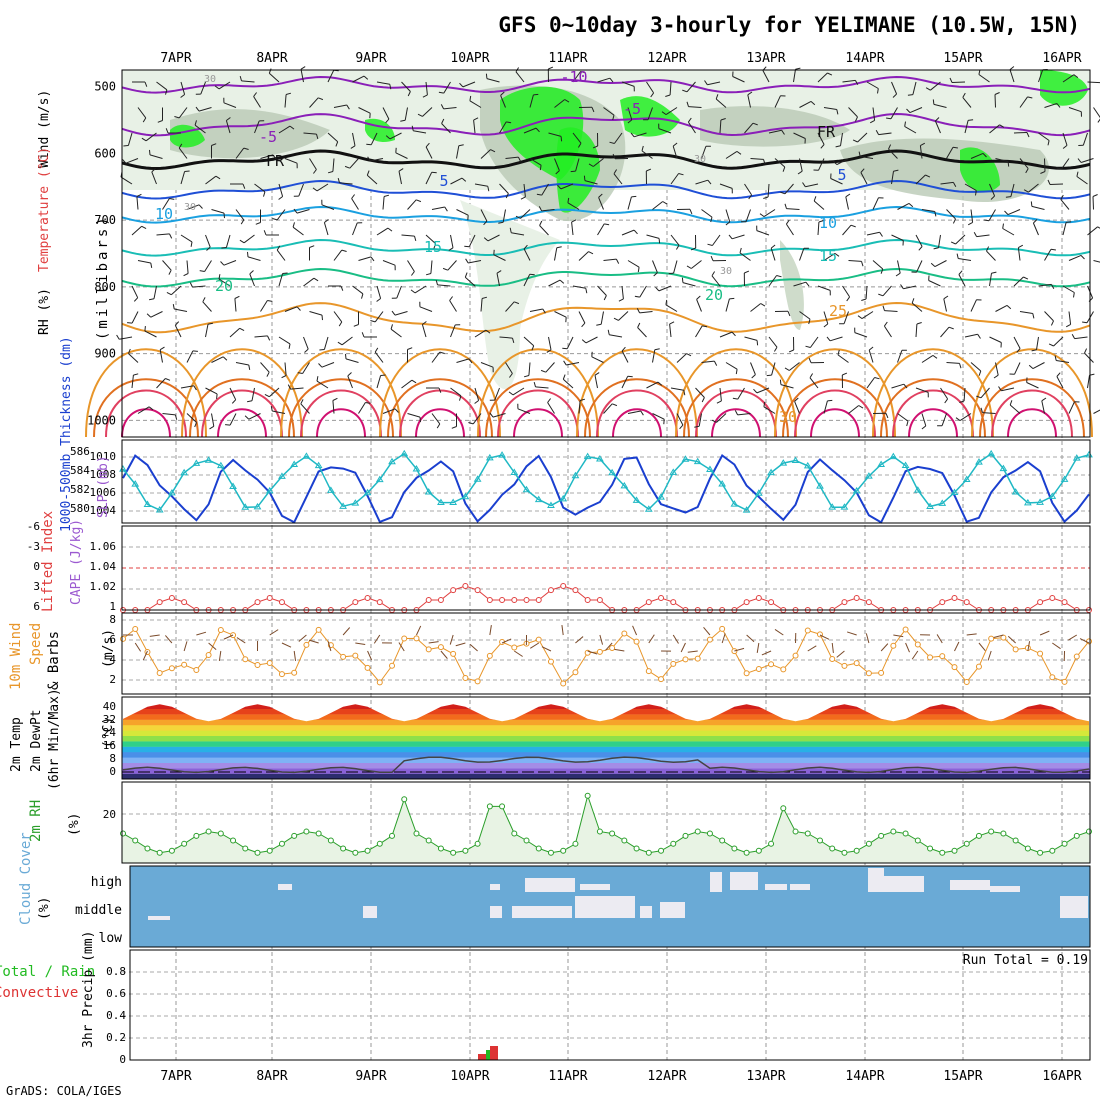 The height and width of the screenshot is (1100, 1100). I want to click on p3-left-label: Lifted Index, so click(48, 561).